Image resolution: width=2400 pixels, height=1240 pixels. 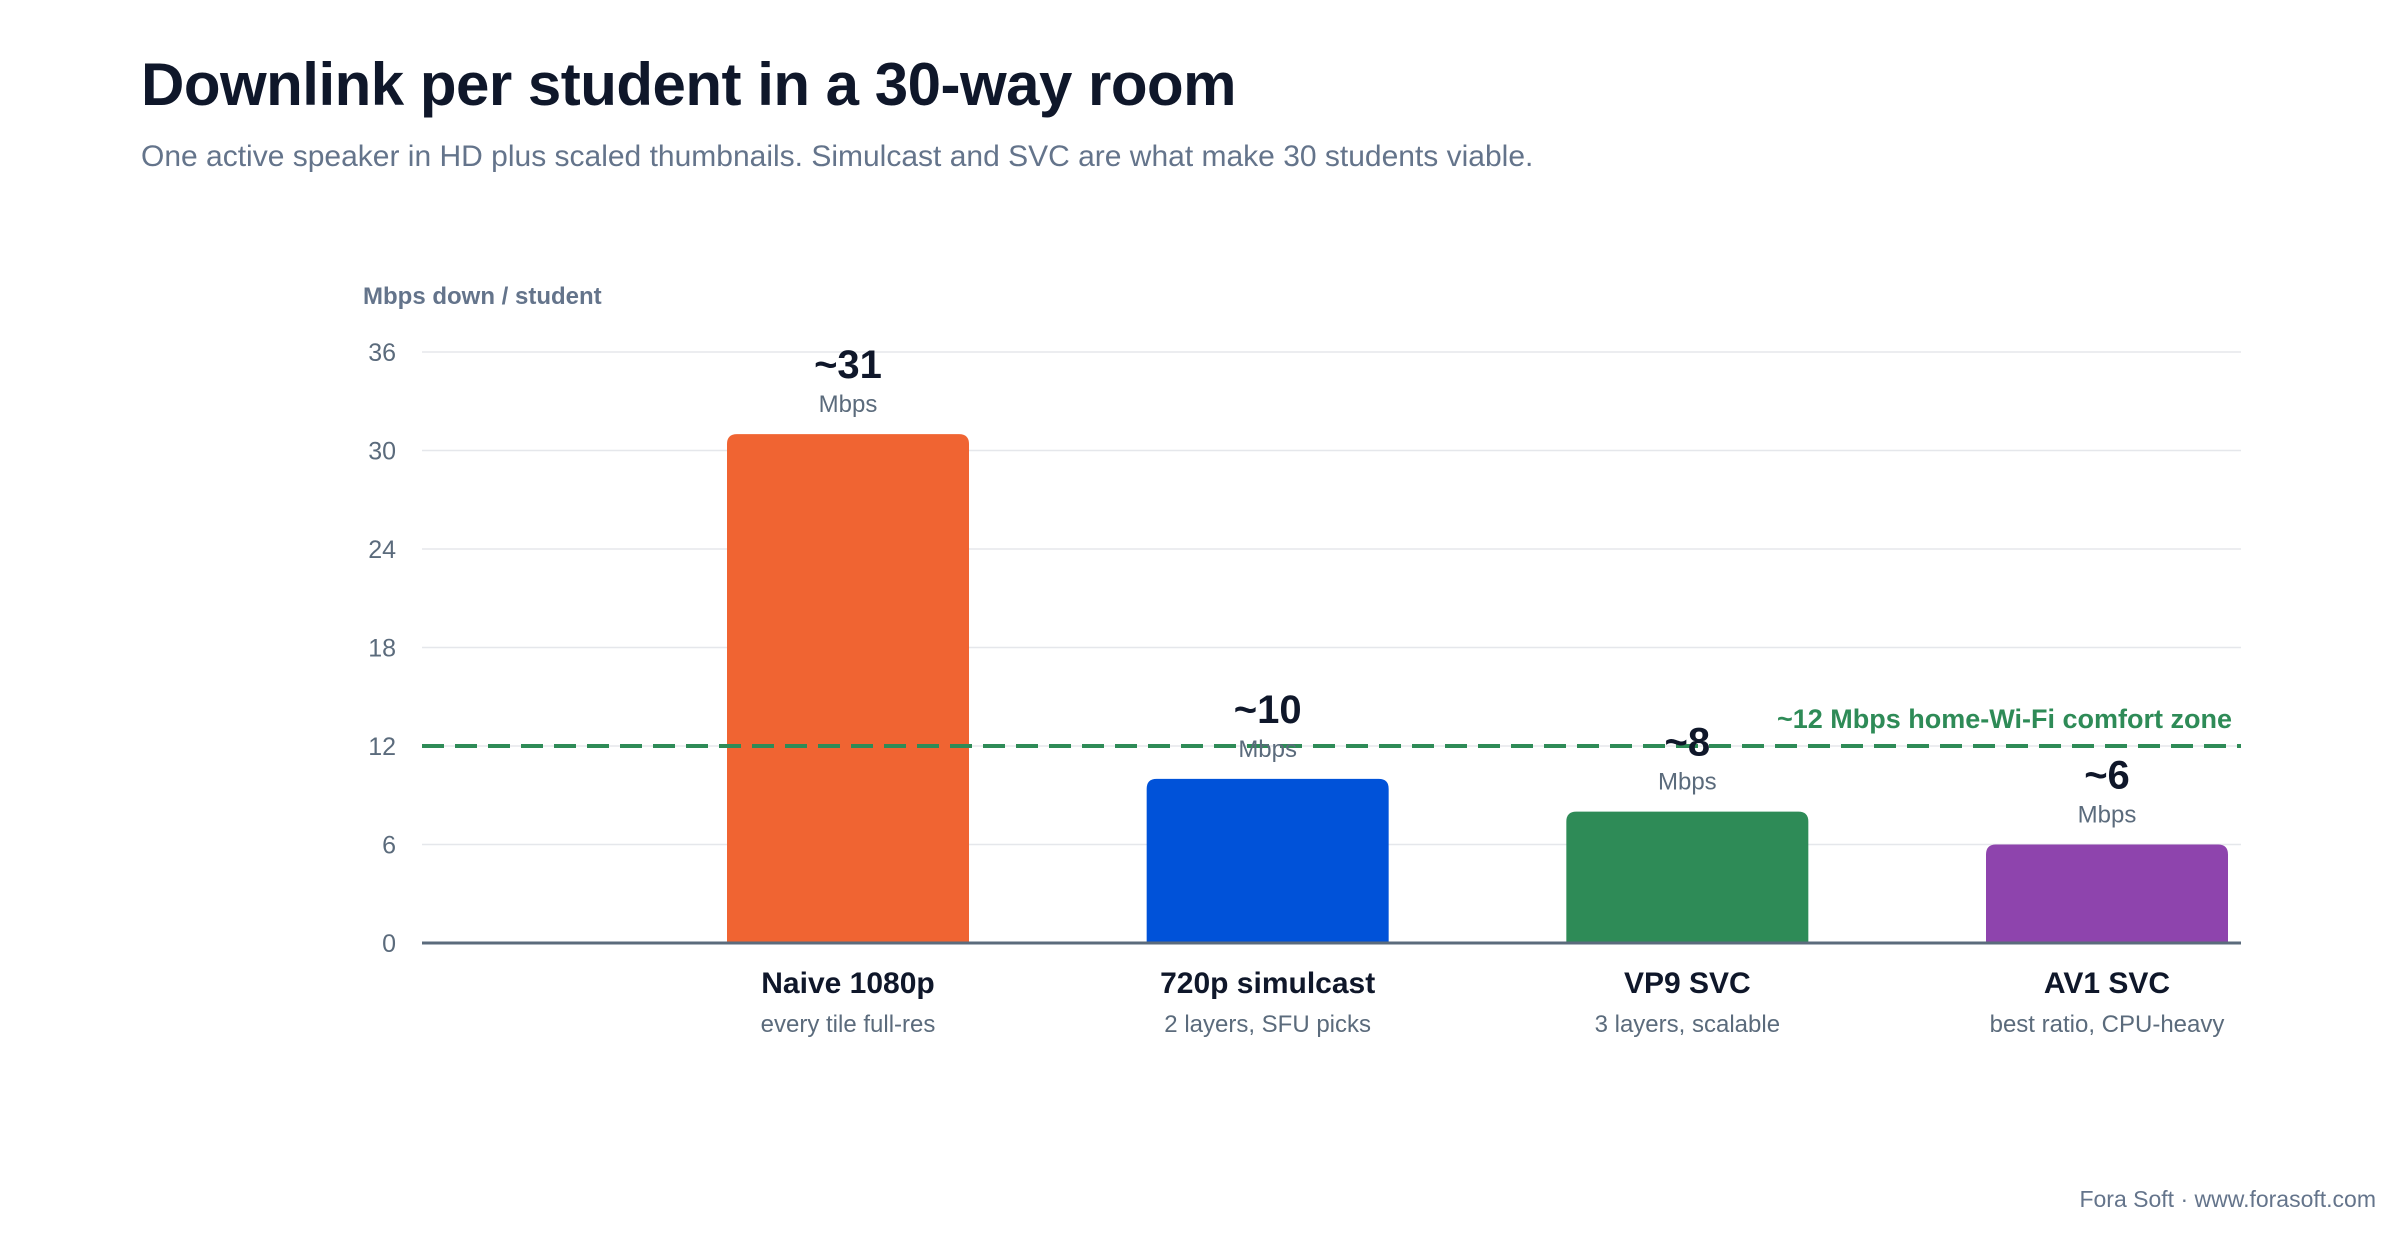 What do you see at coordinates (2107, 1024) in the screenshot?
I see `x-tick-sublabel: best ratio, CPU-heavy` at bounding box center [2107, 1024].